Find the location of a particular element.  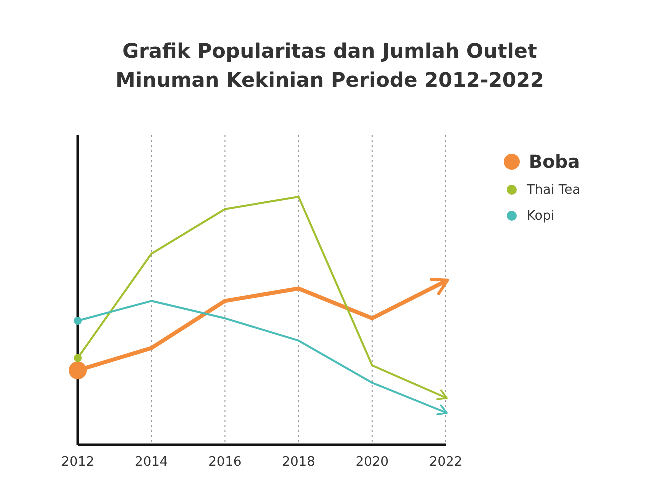

x-tick-label: 2016 is located at coordinates (225, 462).